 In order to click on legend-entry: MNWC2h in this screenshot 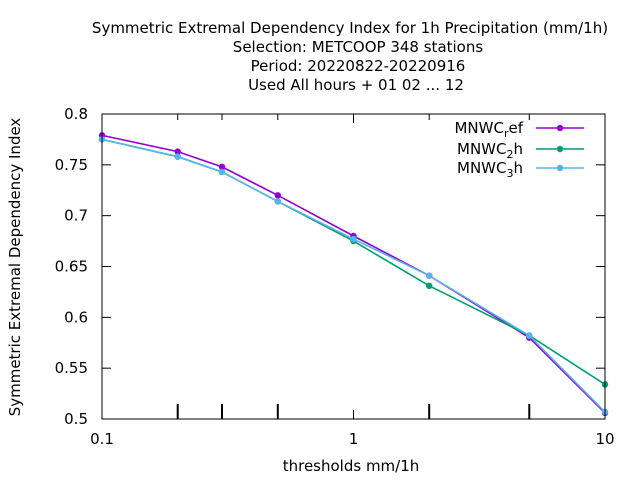, I will do `click(520, 150)`.